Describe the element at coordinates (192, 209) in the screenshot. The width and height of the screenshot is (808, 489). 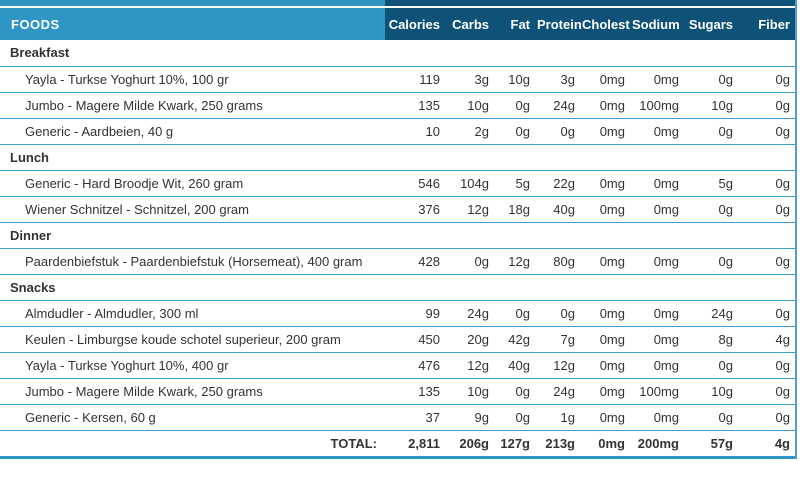
I see `food-name: Wiener Schnitzel - Schnitzel, 200 gram` at that location.